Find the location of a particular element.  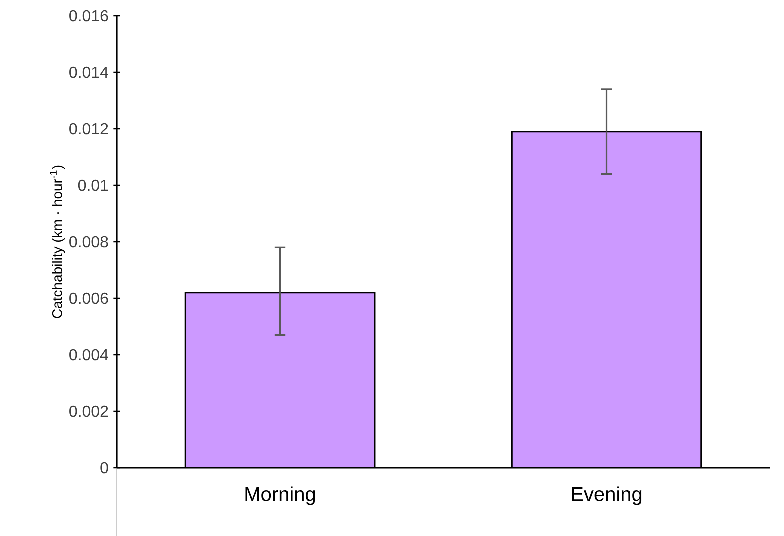

y-axis-title: Catchability (km · hour$^{-1}$) is located at coordinates (58, 242).